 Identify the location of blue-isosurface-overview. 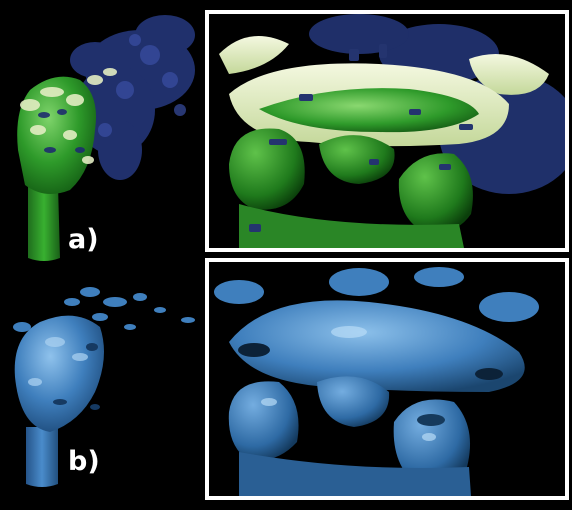
(104, 387).